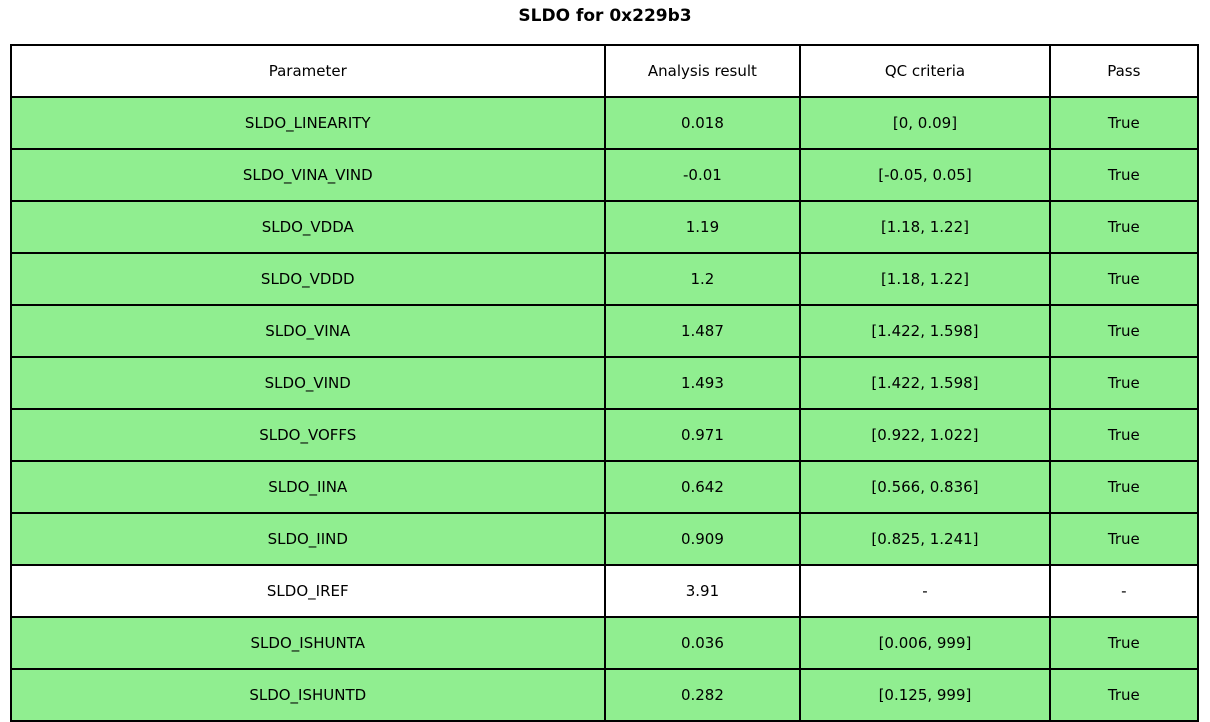 This screenshot has height=722, width=1210. Describe the element at coordinates (1124, 71) in the screenshot. I see `column-header-pass: Pass` at that location.